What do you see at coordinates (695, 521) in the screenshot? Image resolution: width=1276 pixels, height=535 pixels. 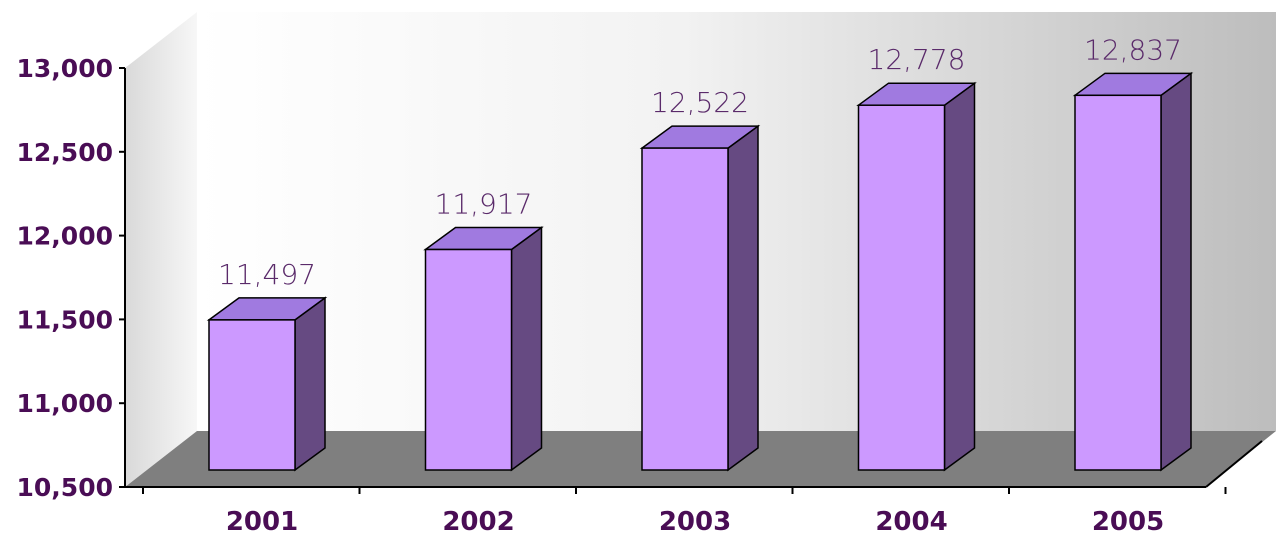 I see `x-tick-label: 2003` at bounding box center [695, 521].